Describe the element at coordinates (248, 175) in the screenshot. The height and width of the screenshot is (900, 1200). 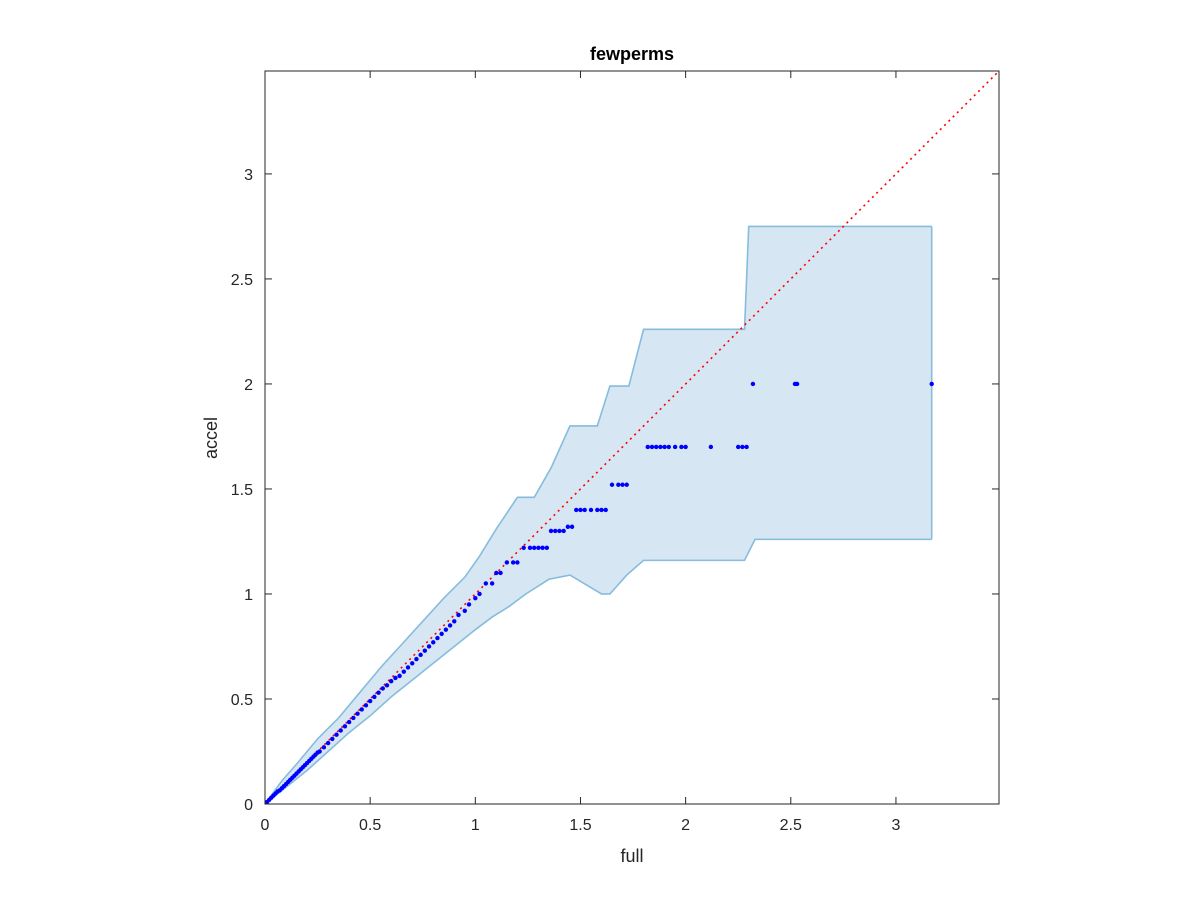
I see `y-tick-label: 3` at that location.